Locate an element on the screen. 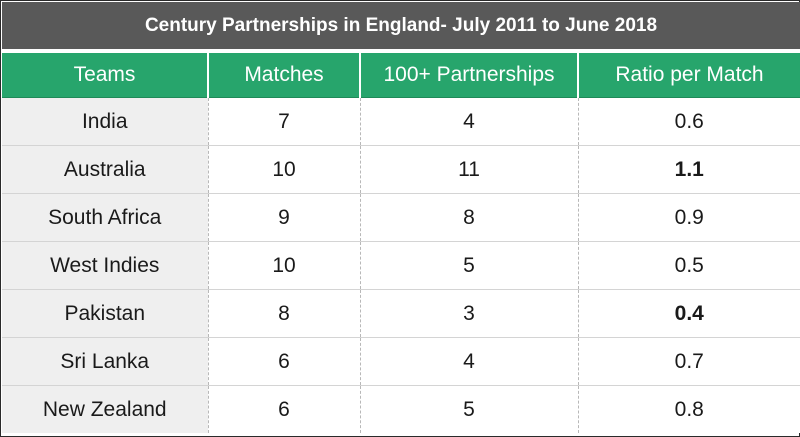 This screenshot has width=800, height=437. ratio-cell: 0.7 is located at coordinates (688, 361).